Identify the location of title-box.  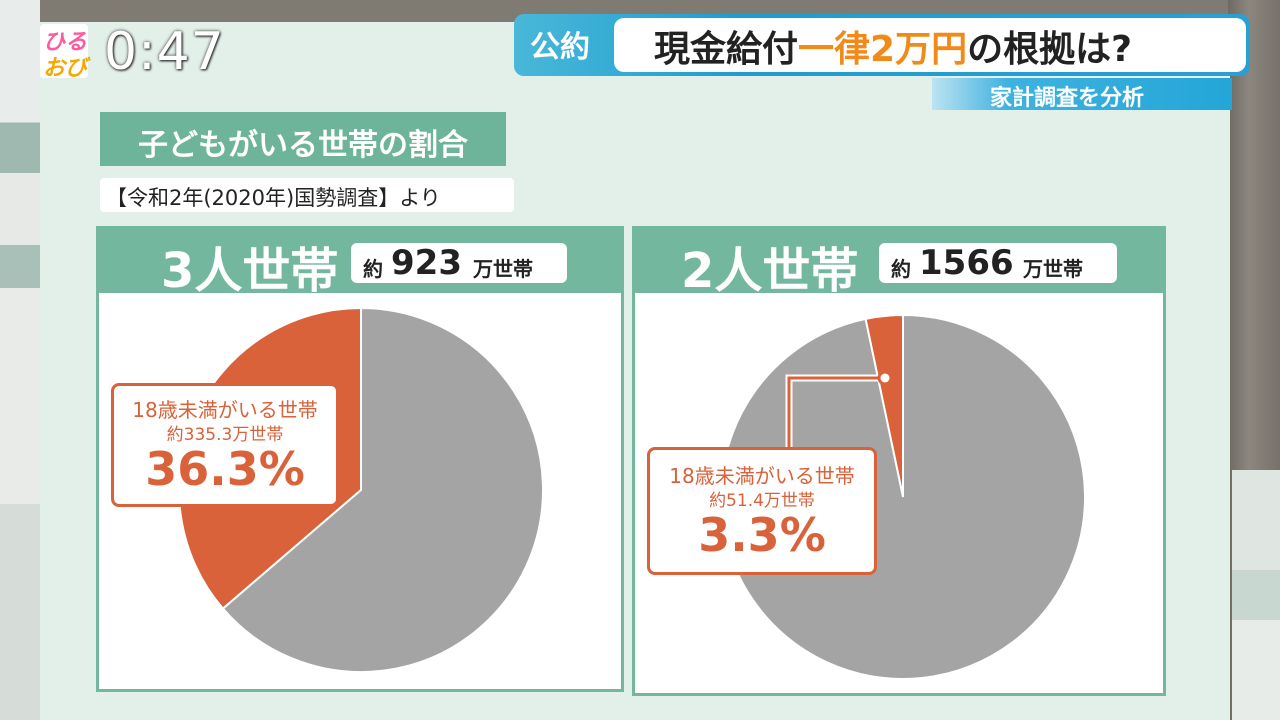
(930, 45).